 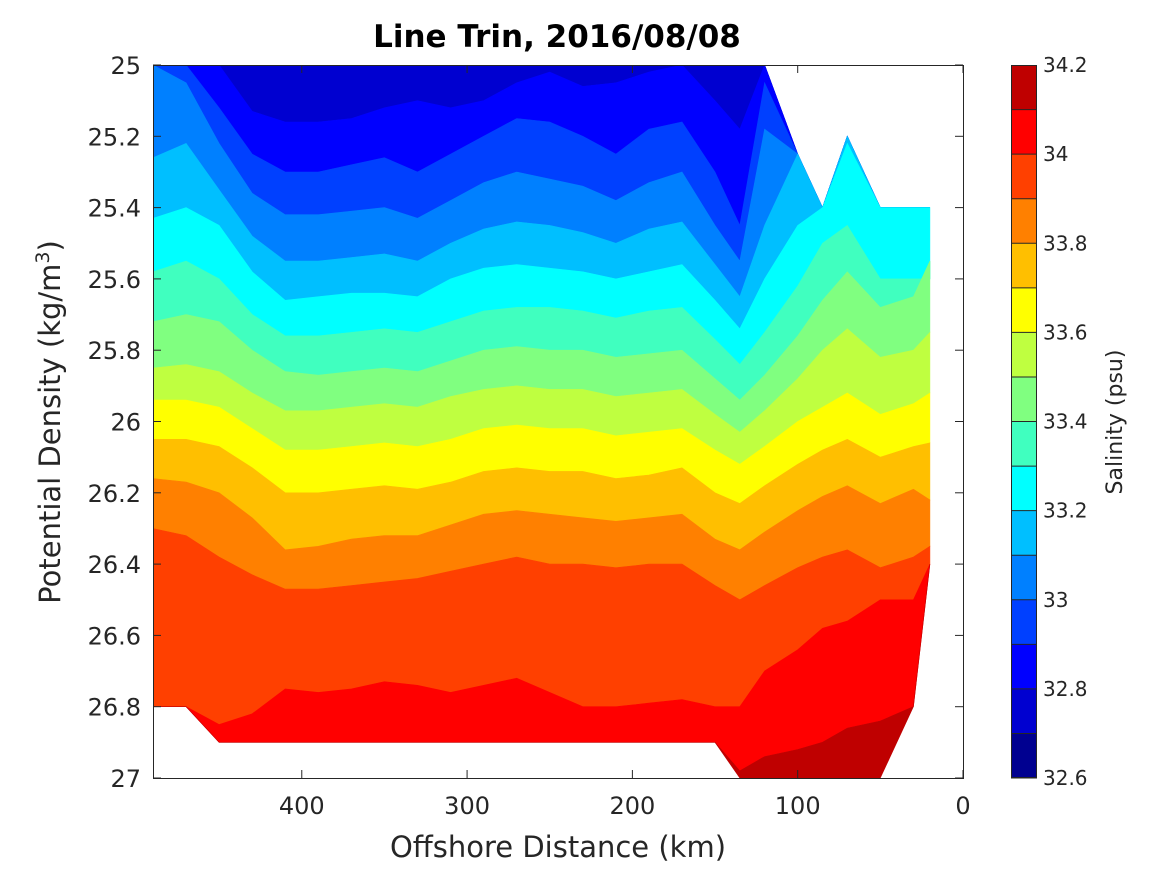 What do you see at coordinates (114, 351) in the screenshot?
I see `y-tick-label: 25.8` at bounding box center [114, 351].